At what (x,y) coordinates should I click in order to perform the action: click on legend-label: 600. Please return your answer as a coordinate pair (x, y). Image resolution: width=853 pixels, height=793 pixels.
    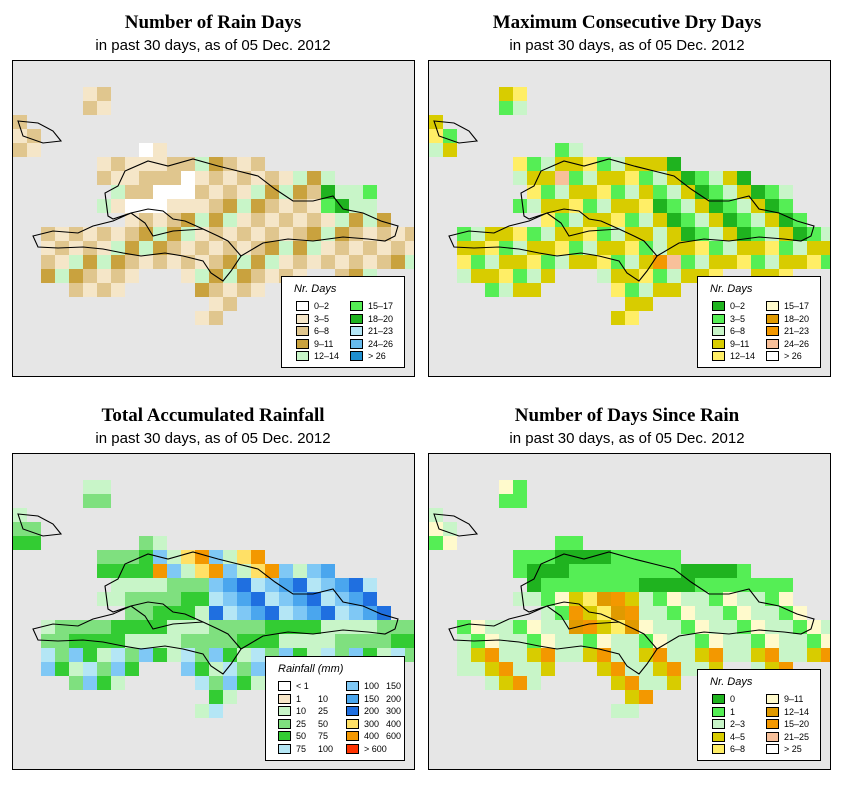
    Looking at the image, I should click on (394, 736).